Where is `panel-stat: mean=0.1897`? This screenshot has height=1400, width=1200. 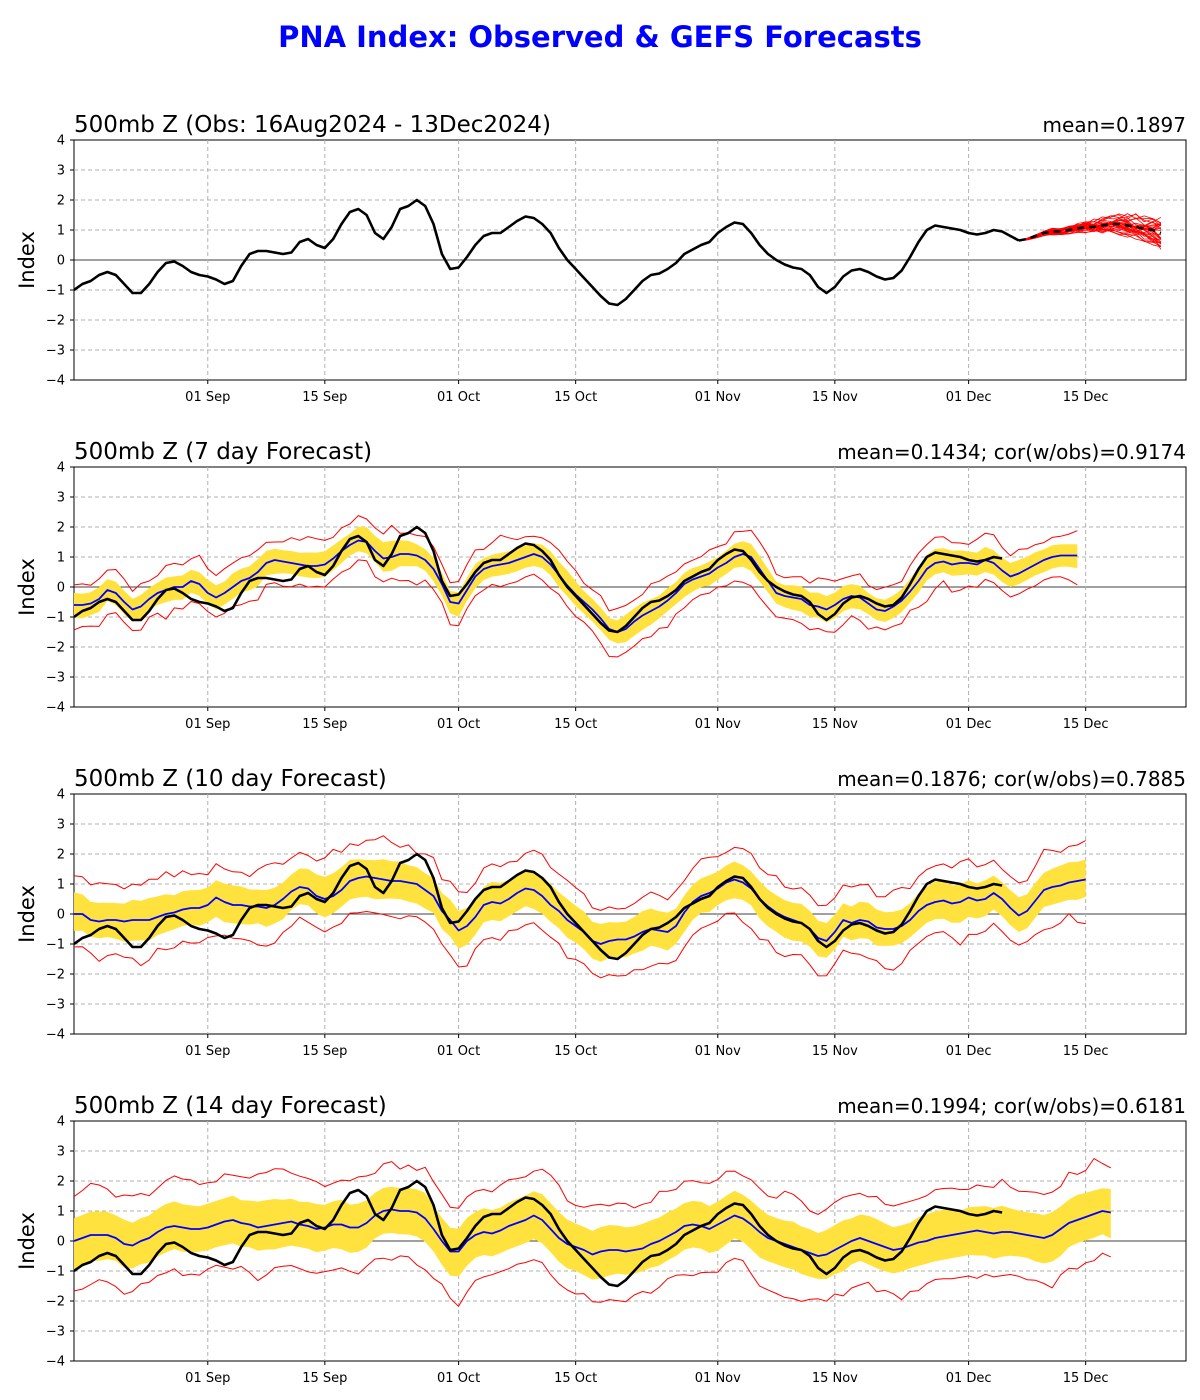 panel-stat: mean=0.1897 is located at coordinates (1114, 125).